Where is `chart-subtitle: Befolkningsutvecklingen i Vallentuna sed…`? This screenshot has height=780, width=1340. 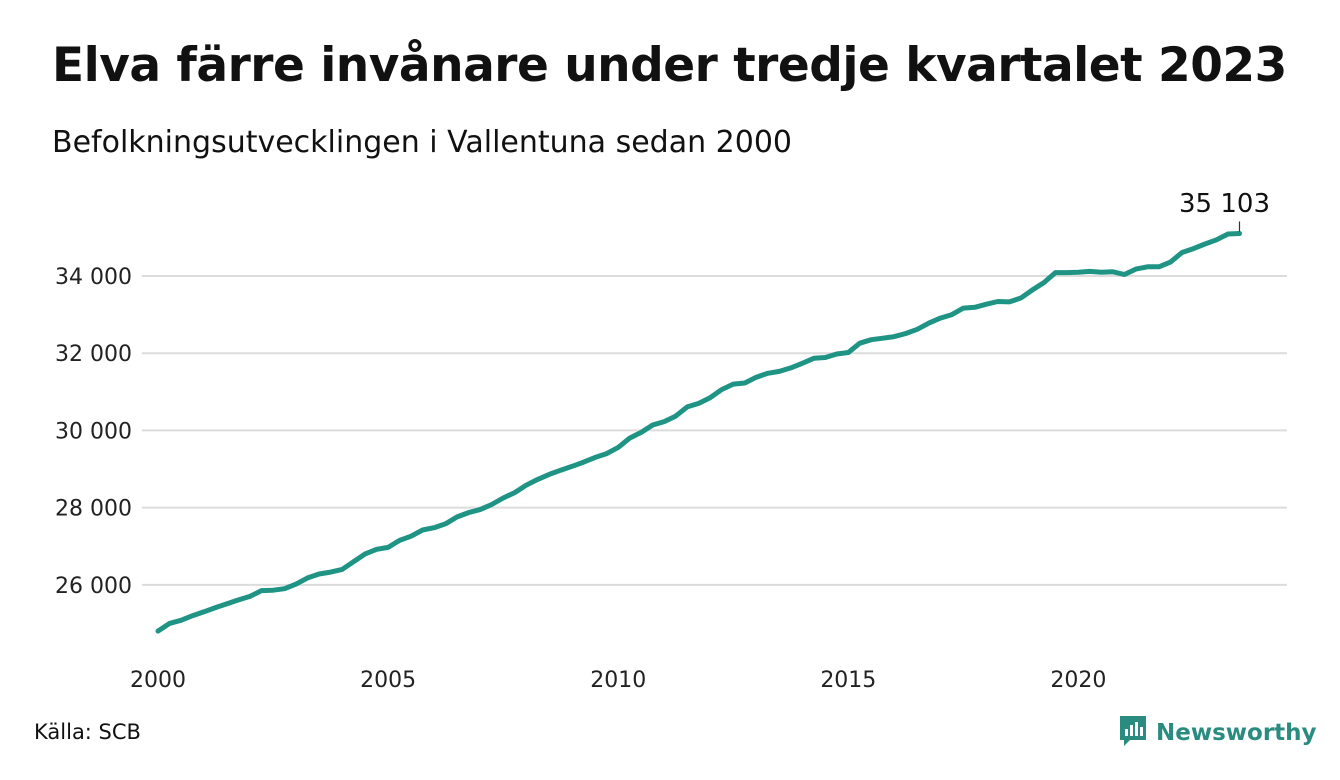 chart-subtitle: Befolkningsutvecklingen i Vallentuna sed… is located at coordinates (422, 142).